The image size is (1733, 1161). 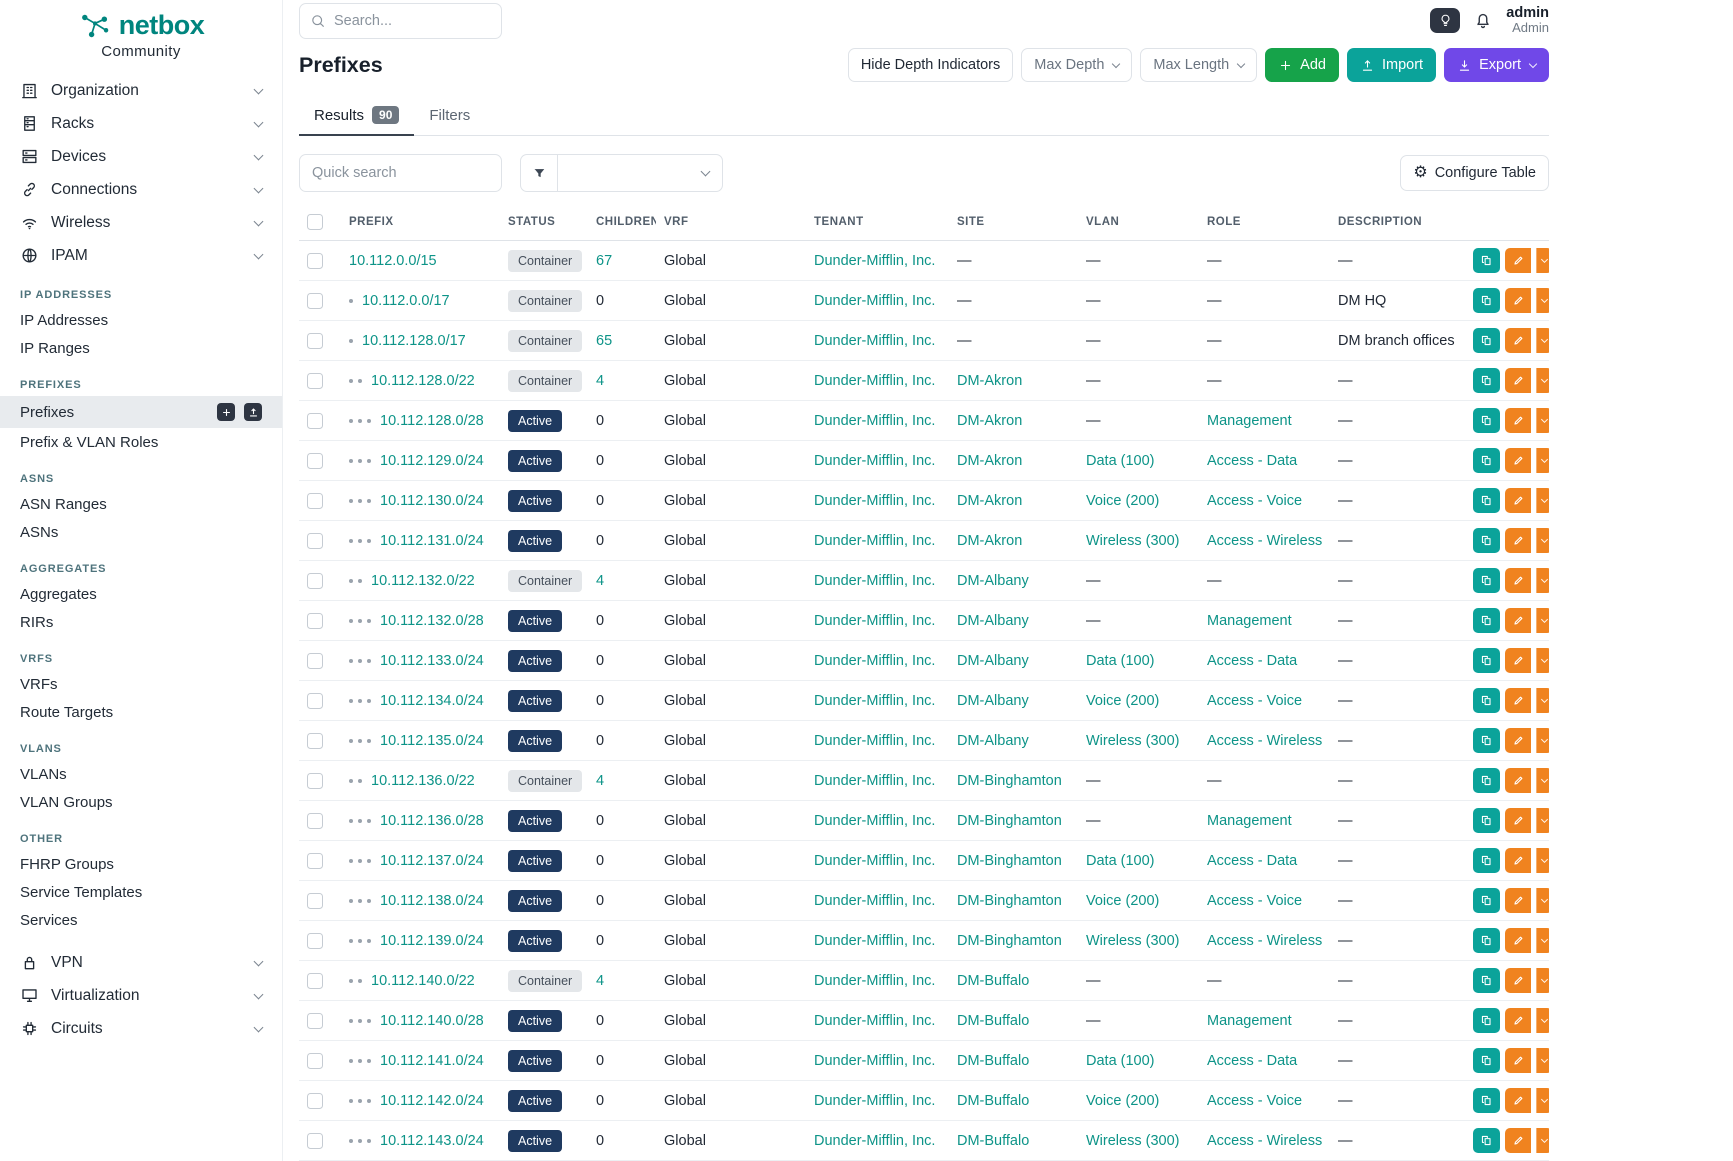 I want to click on sidebar-item-asns: ASNs, so click(x=141, y=532).